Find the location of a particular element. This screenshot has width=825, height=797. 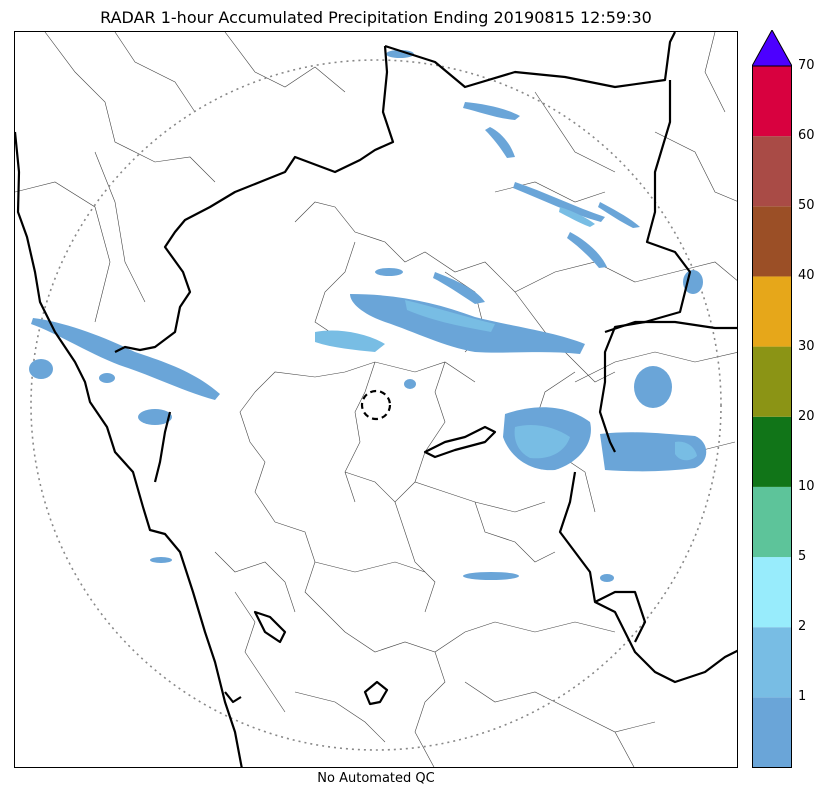

colorbar-tick-label: 70 is located at coordinates (806, 65).